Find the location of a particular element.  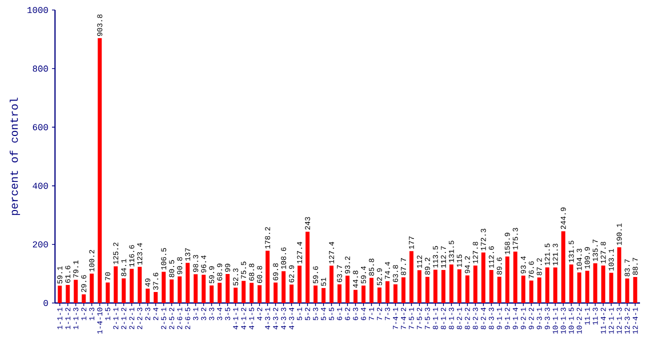

y-tick-label: 1000 is located at coordinates (38, 10).